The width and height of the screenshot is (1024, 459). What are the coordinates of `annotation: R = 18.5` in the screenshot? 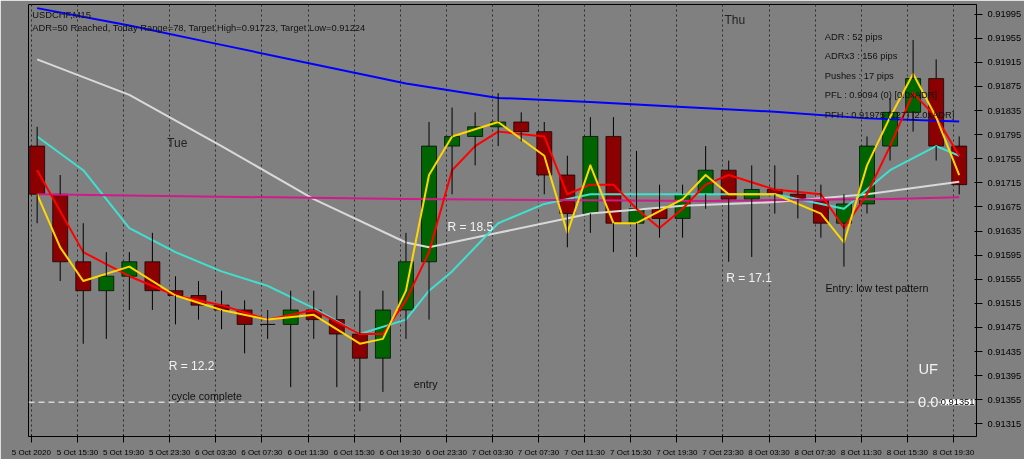 It's located at (470, 227).